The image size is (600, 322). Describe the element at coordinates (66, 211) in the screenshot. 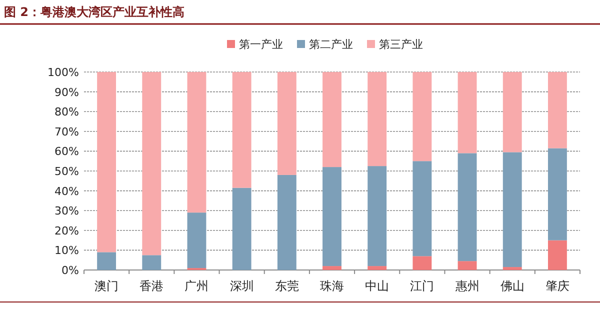

I see `y-tick-label: 30%` at that location.